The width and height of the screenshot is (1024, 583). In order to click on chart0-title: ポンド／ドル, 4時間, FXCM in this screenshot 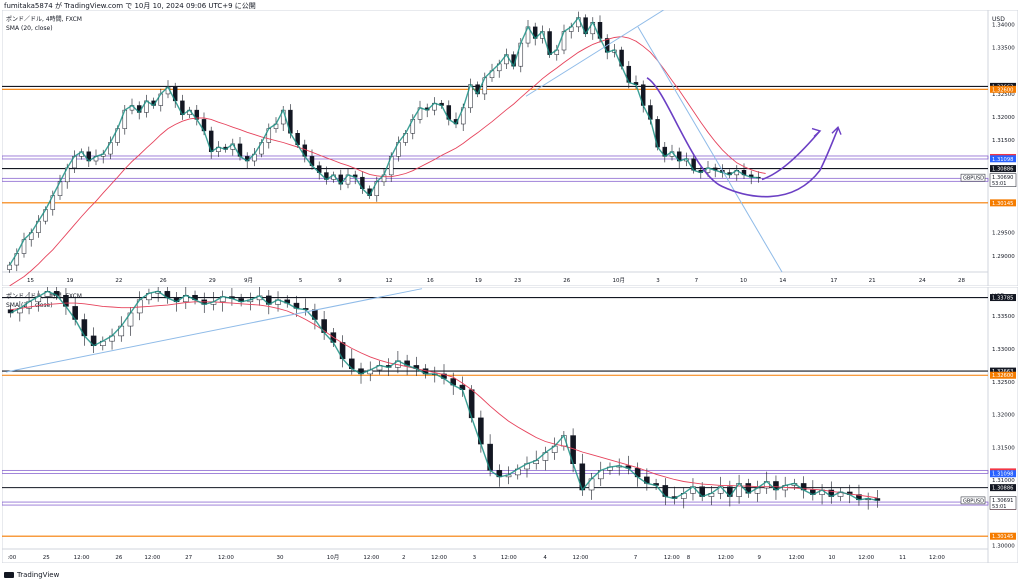, I will do `click(44, 19)`.